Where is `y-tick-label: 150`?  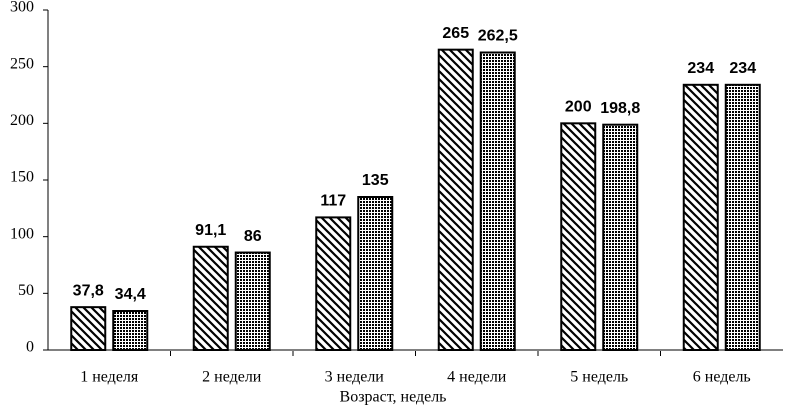
y-tick-label: 150 is located at coordinates (22, 177).